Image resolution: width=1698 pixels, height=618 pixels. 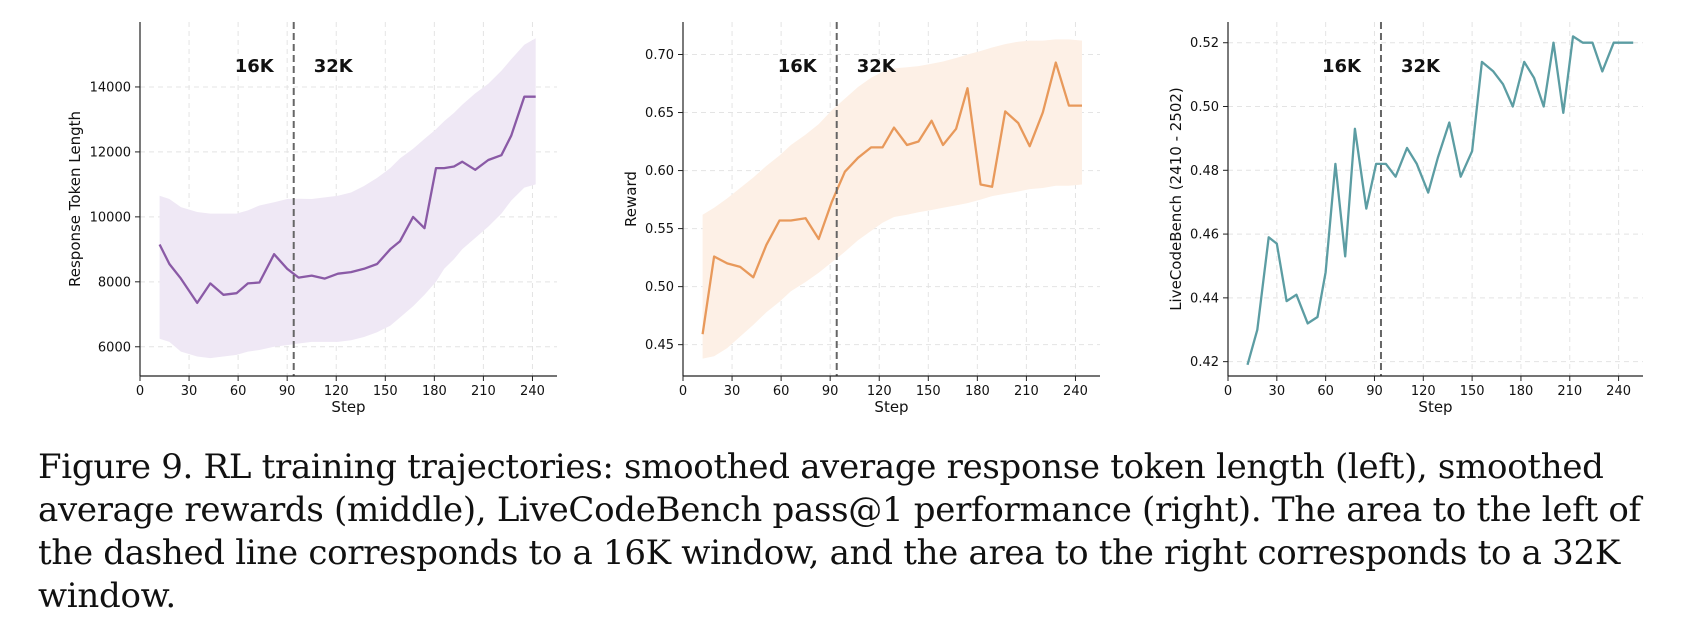 What do you see at coordinates (75, 199) in the screenshot?
I see `y-axis-label: Response Token Length` at bounding box center [75, 199].